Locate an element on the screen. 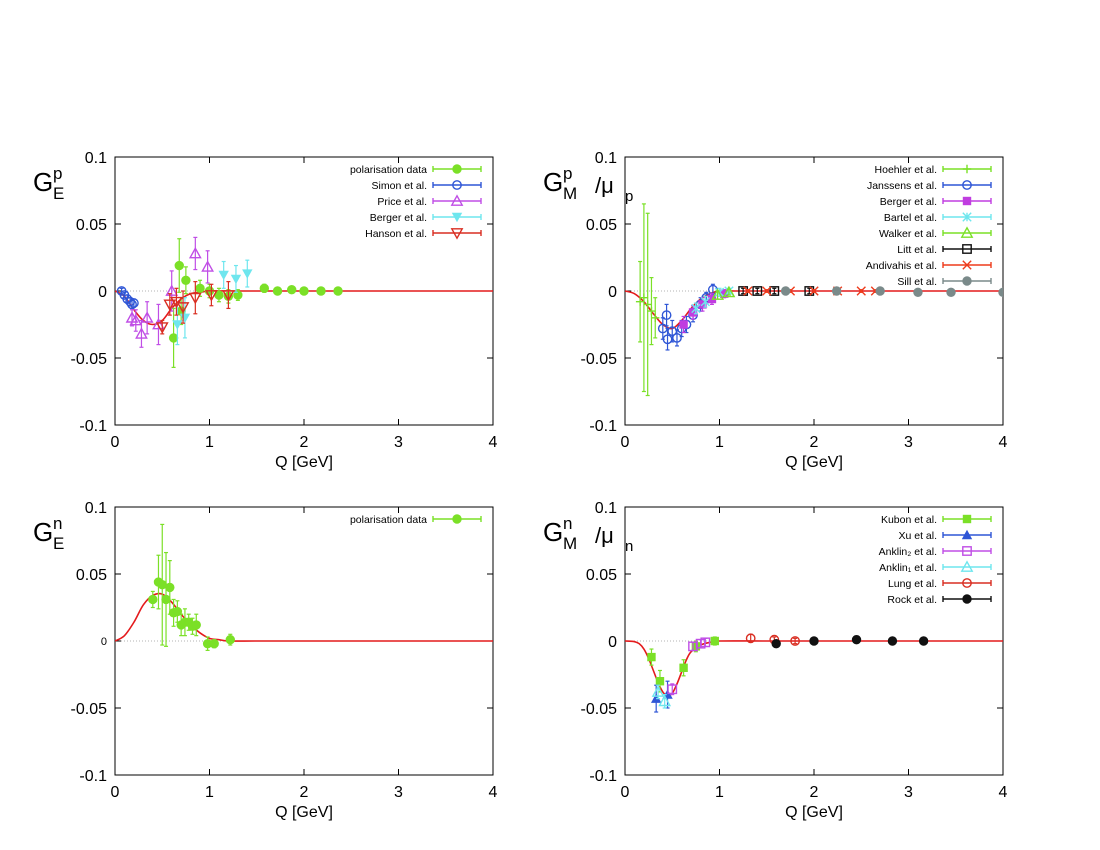 This screenshot has height=850, width=1100. y-label-superscript: p is located at coordinates (57, 173).